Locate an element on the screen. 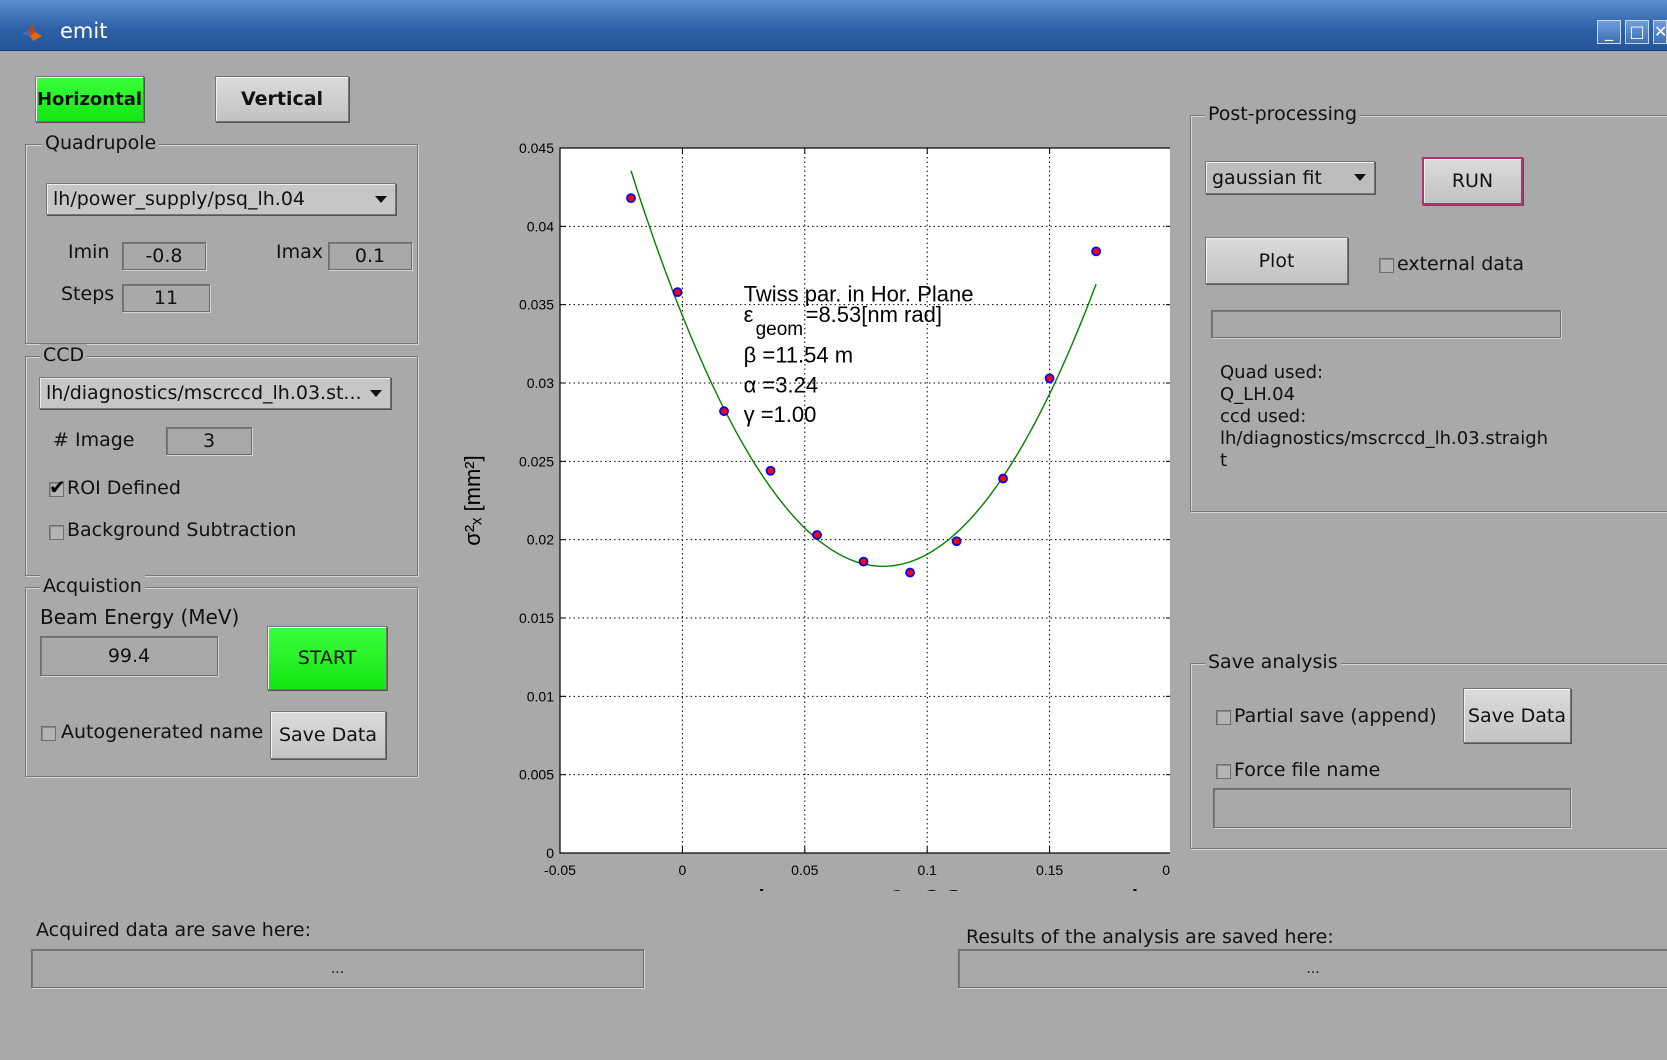 The image size is (1667, 1060). y-tick-label: 0.005 is located at coordinates (536, 775).